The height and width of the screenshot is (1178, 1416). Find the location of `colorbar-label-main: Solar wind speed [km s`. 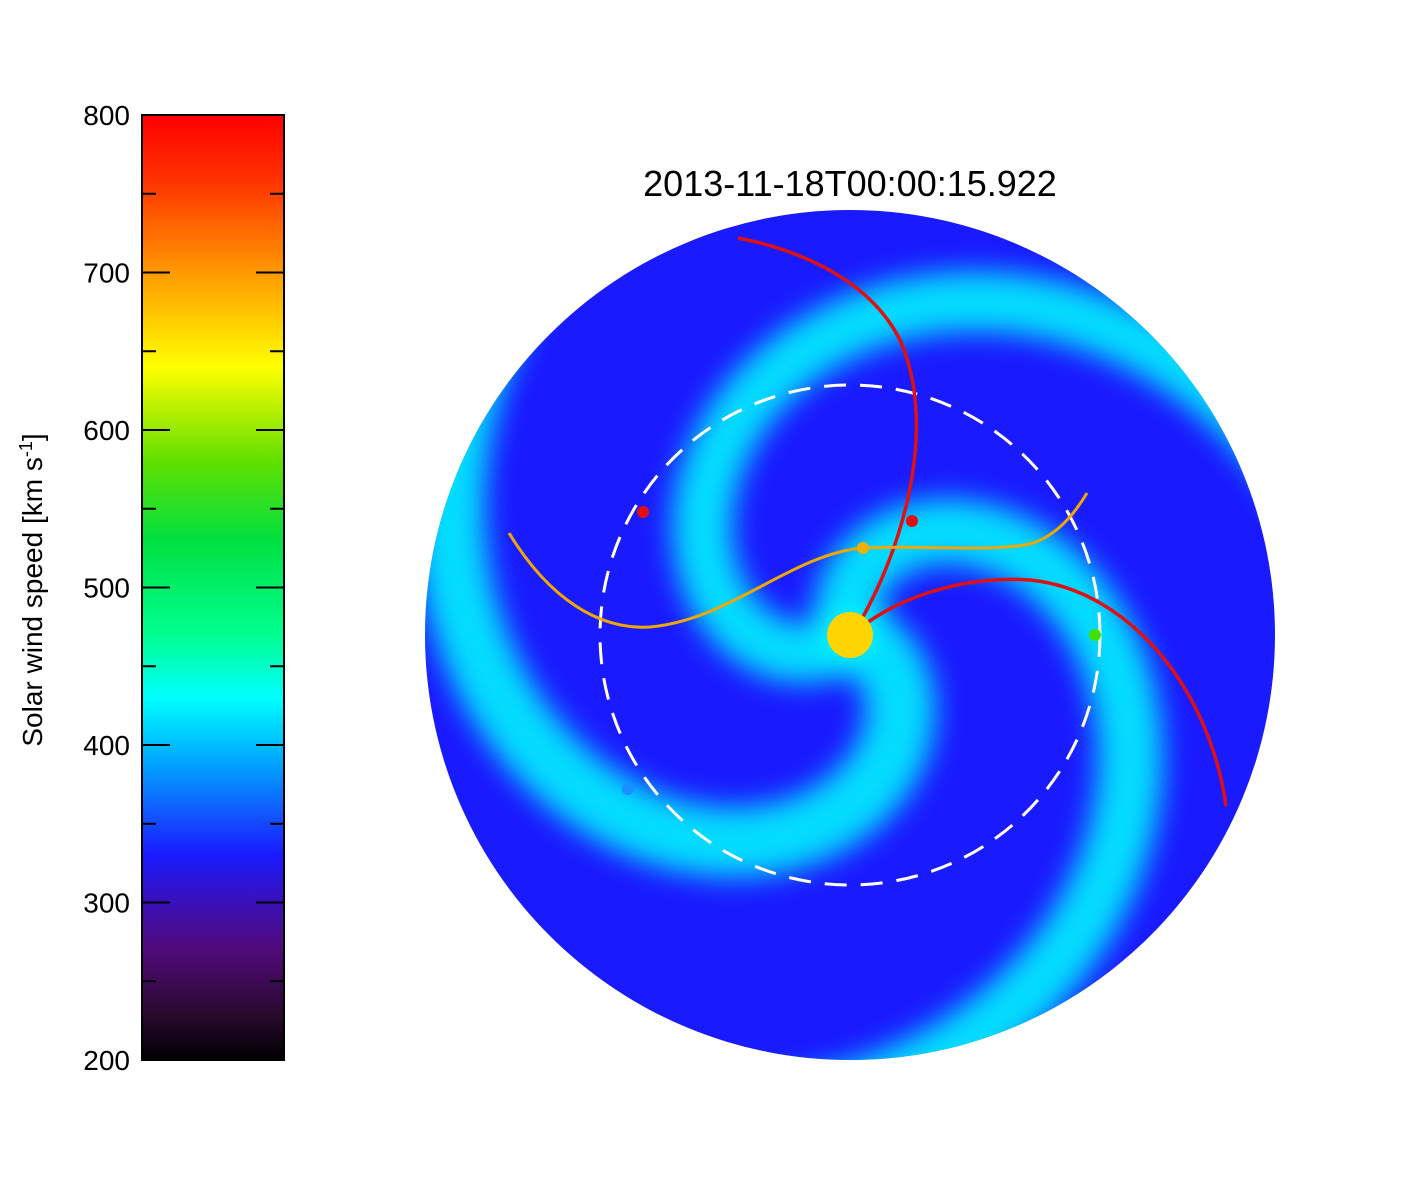

colorbar-label-main: Solar wind speed [km s is located at coordinates (32, 601).